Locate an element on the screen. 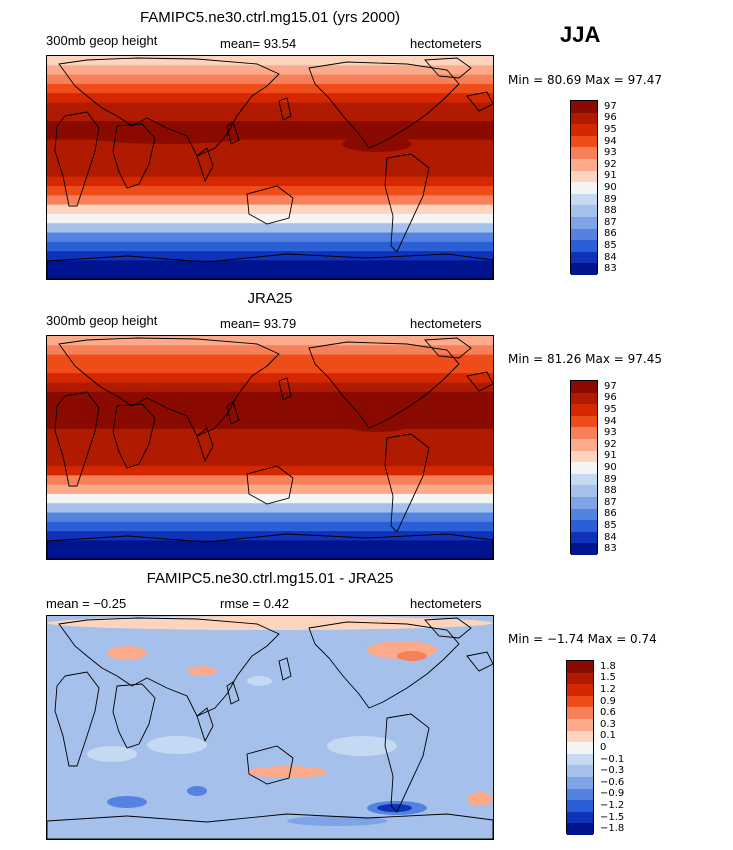 This screenshot has height=850, width=733. colorbar-tick-label: 94 is located at coordinates (610, 141).